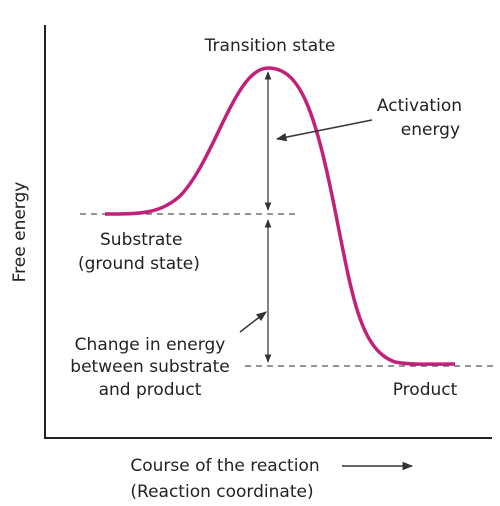 This screenshot has width=500, height=506. Describe the element at coordinates (221, 492) in the screenshot. I see `x-axis-label: (Reaction coordinate)` at that location.